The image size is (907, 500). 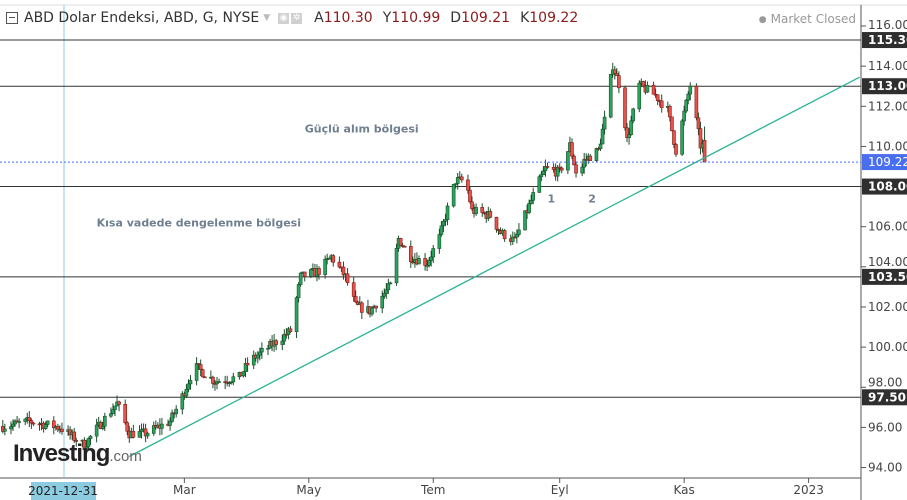 What do you see at coordinates (525, 18) in the screenshot?
I see `close-label: K` at bounding box center [525, 18].